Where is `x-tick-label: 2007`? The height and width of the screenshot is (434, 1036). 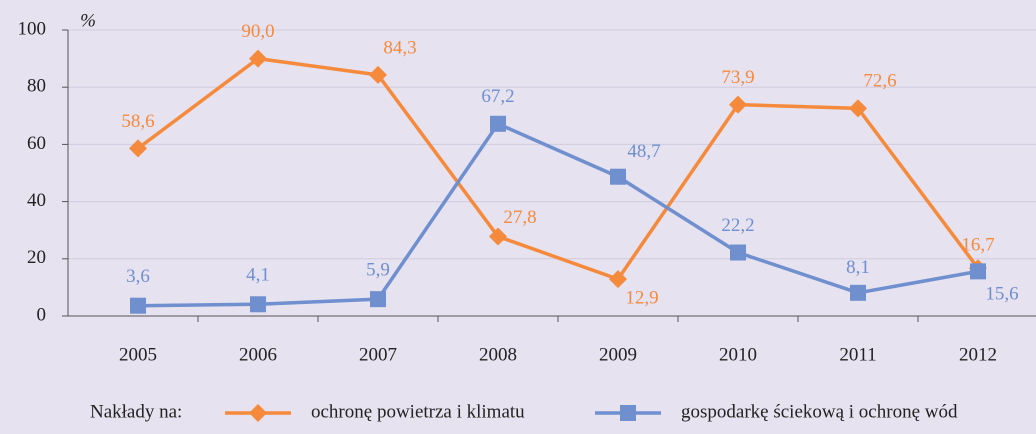
x-tick-label: 2007 is located at coordinates (378, 354).